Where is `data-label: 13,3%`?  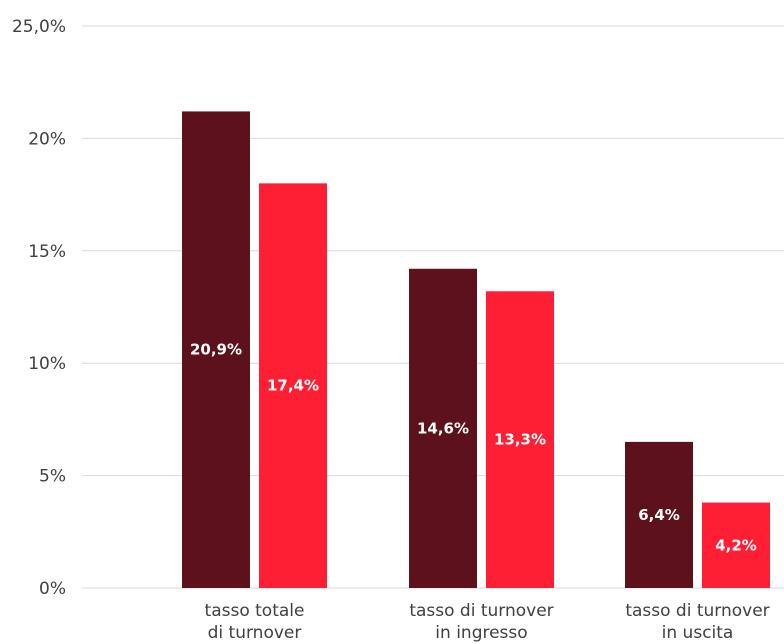
data-label: 13,3% is located at coordinates (520, 440).